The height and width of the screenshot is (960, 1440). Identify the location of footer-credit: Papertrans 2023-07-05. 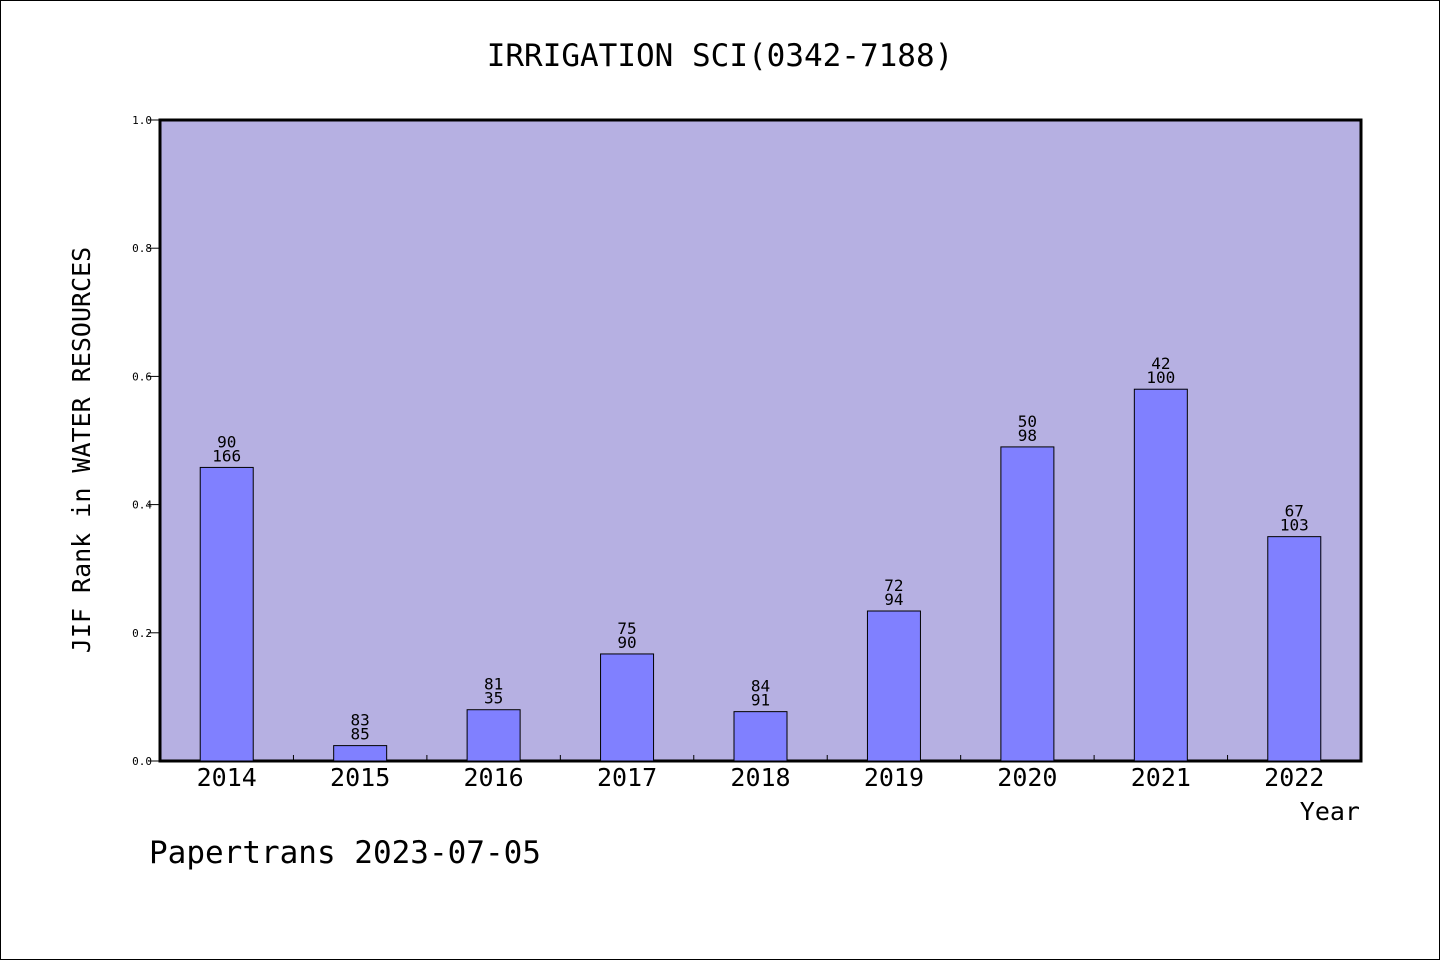
(345, 853).